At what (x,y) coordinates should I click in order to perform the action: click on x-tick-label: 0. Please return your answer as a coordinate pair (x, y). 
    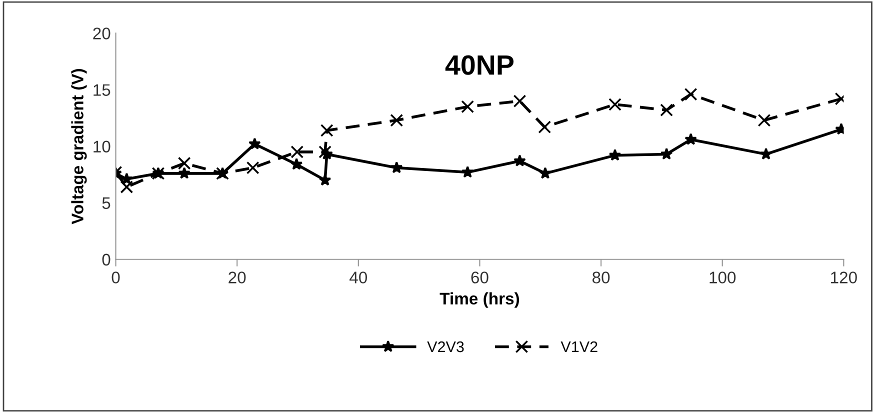
    Looking at the image, I should click on (116, 278).